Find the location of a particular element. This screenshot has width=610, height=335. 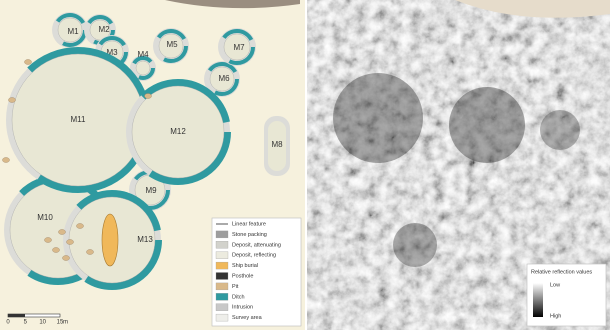

mound-label: M3 is located at coordinates (112, 52).